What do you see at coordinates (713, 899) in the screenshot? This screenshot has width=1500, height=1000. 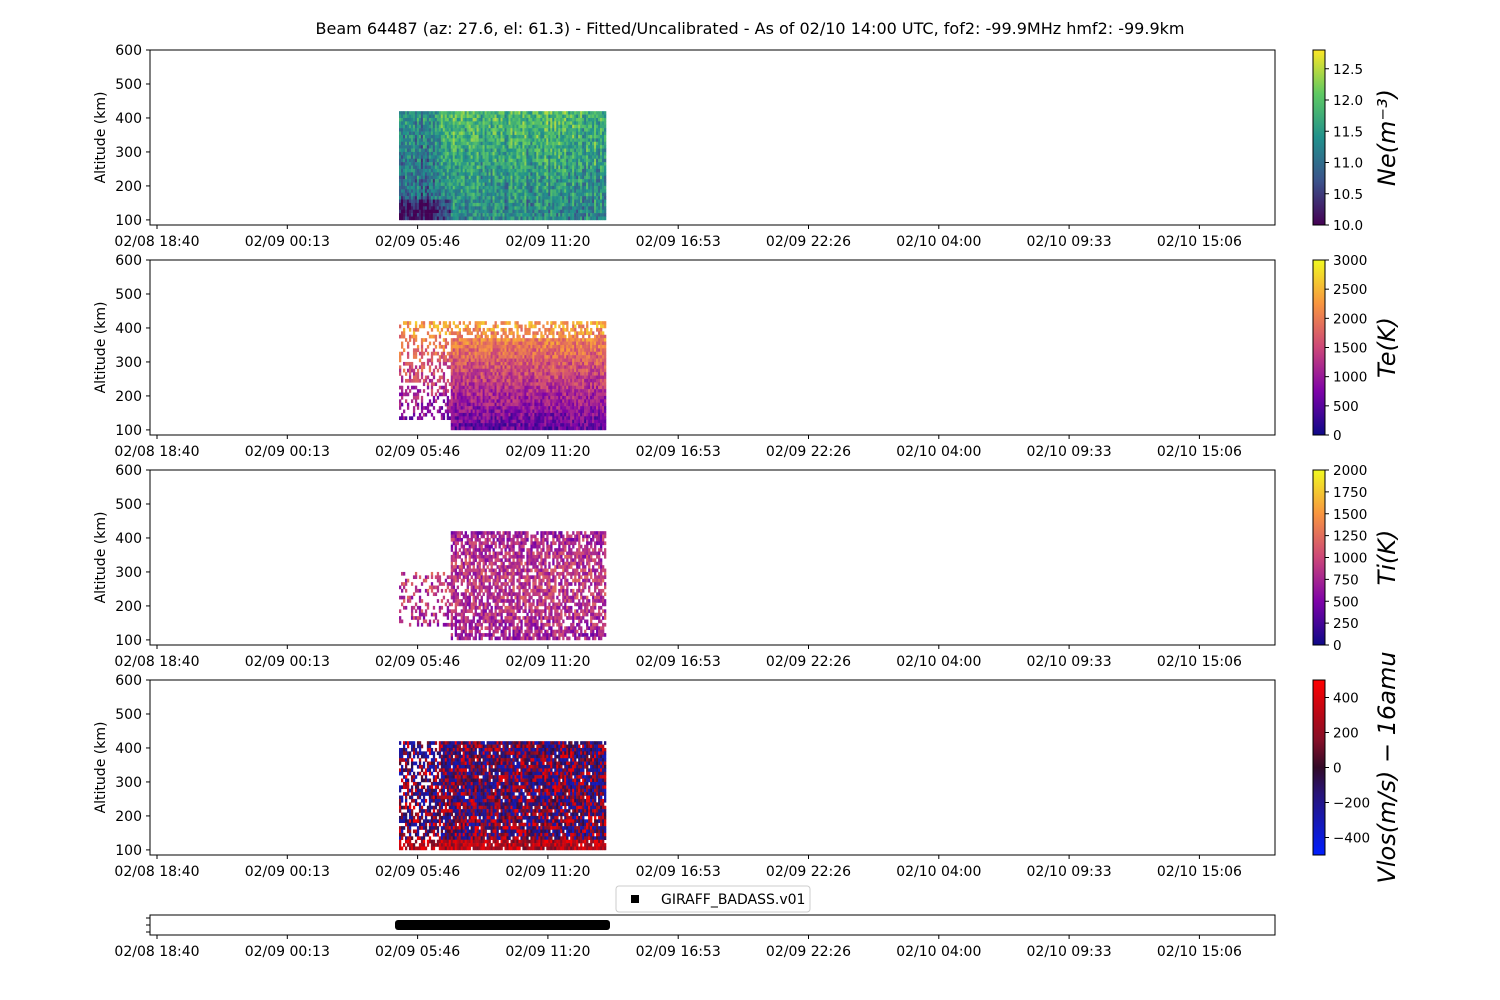 I see `legend: GIRAFF_BADASS.v01` at bounding box center [713, 899].